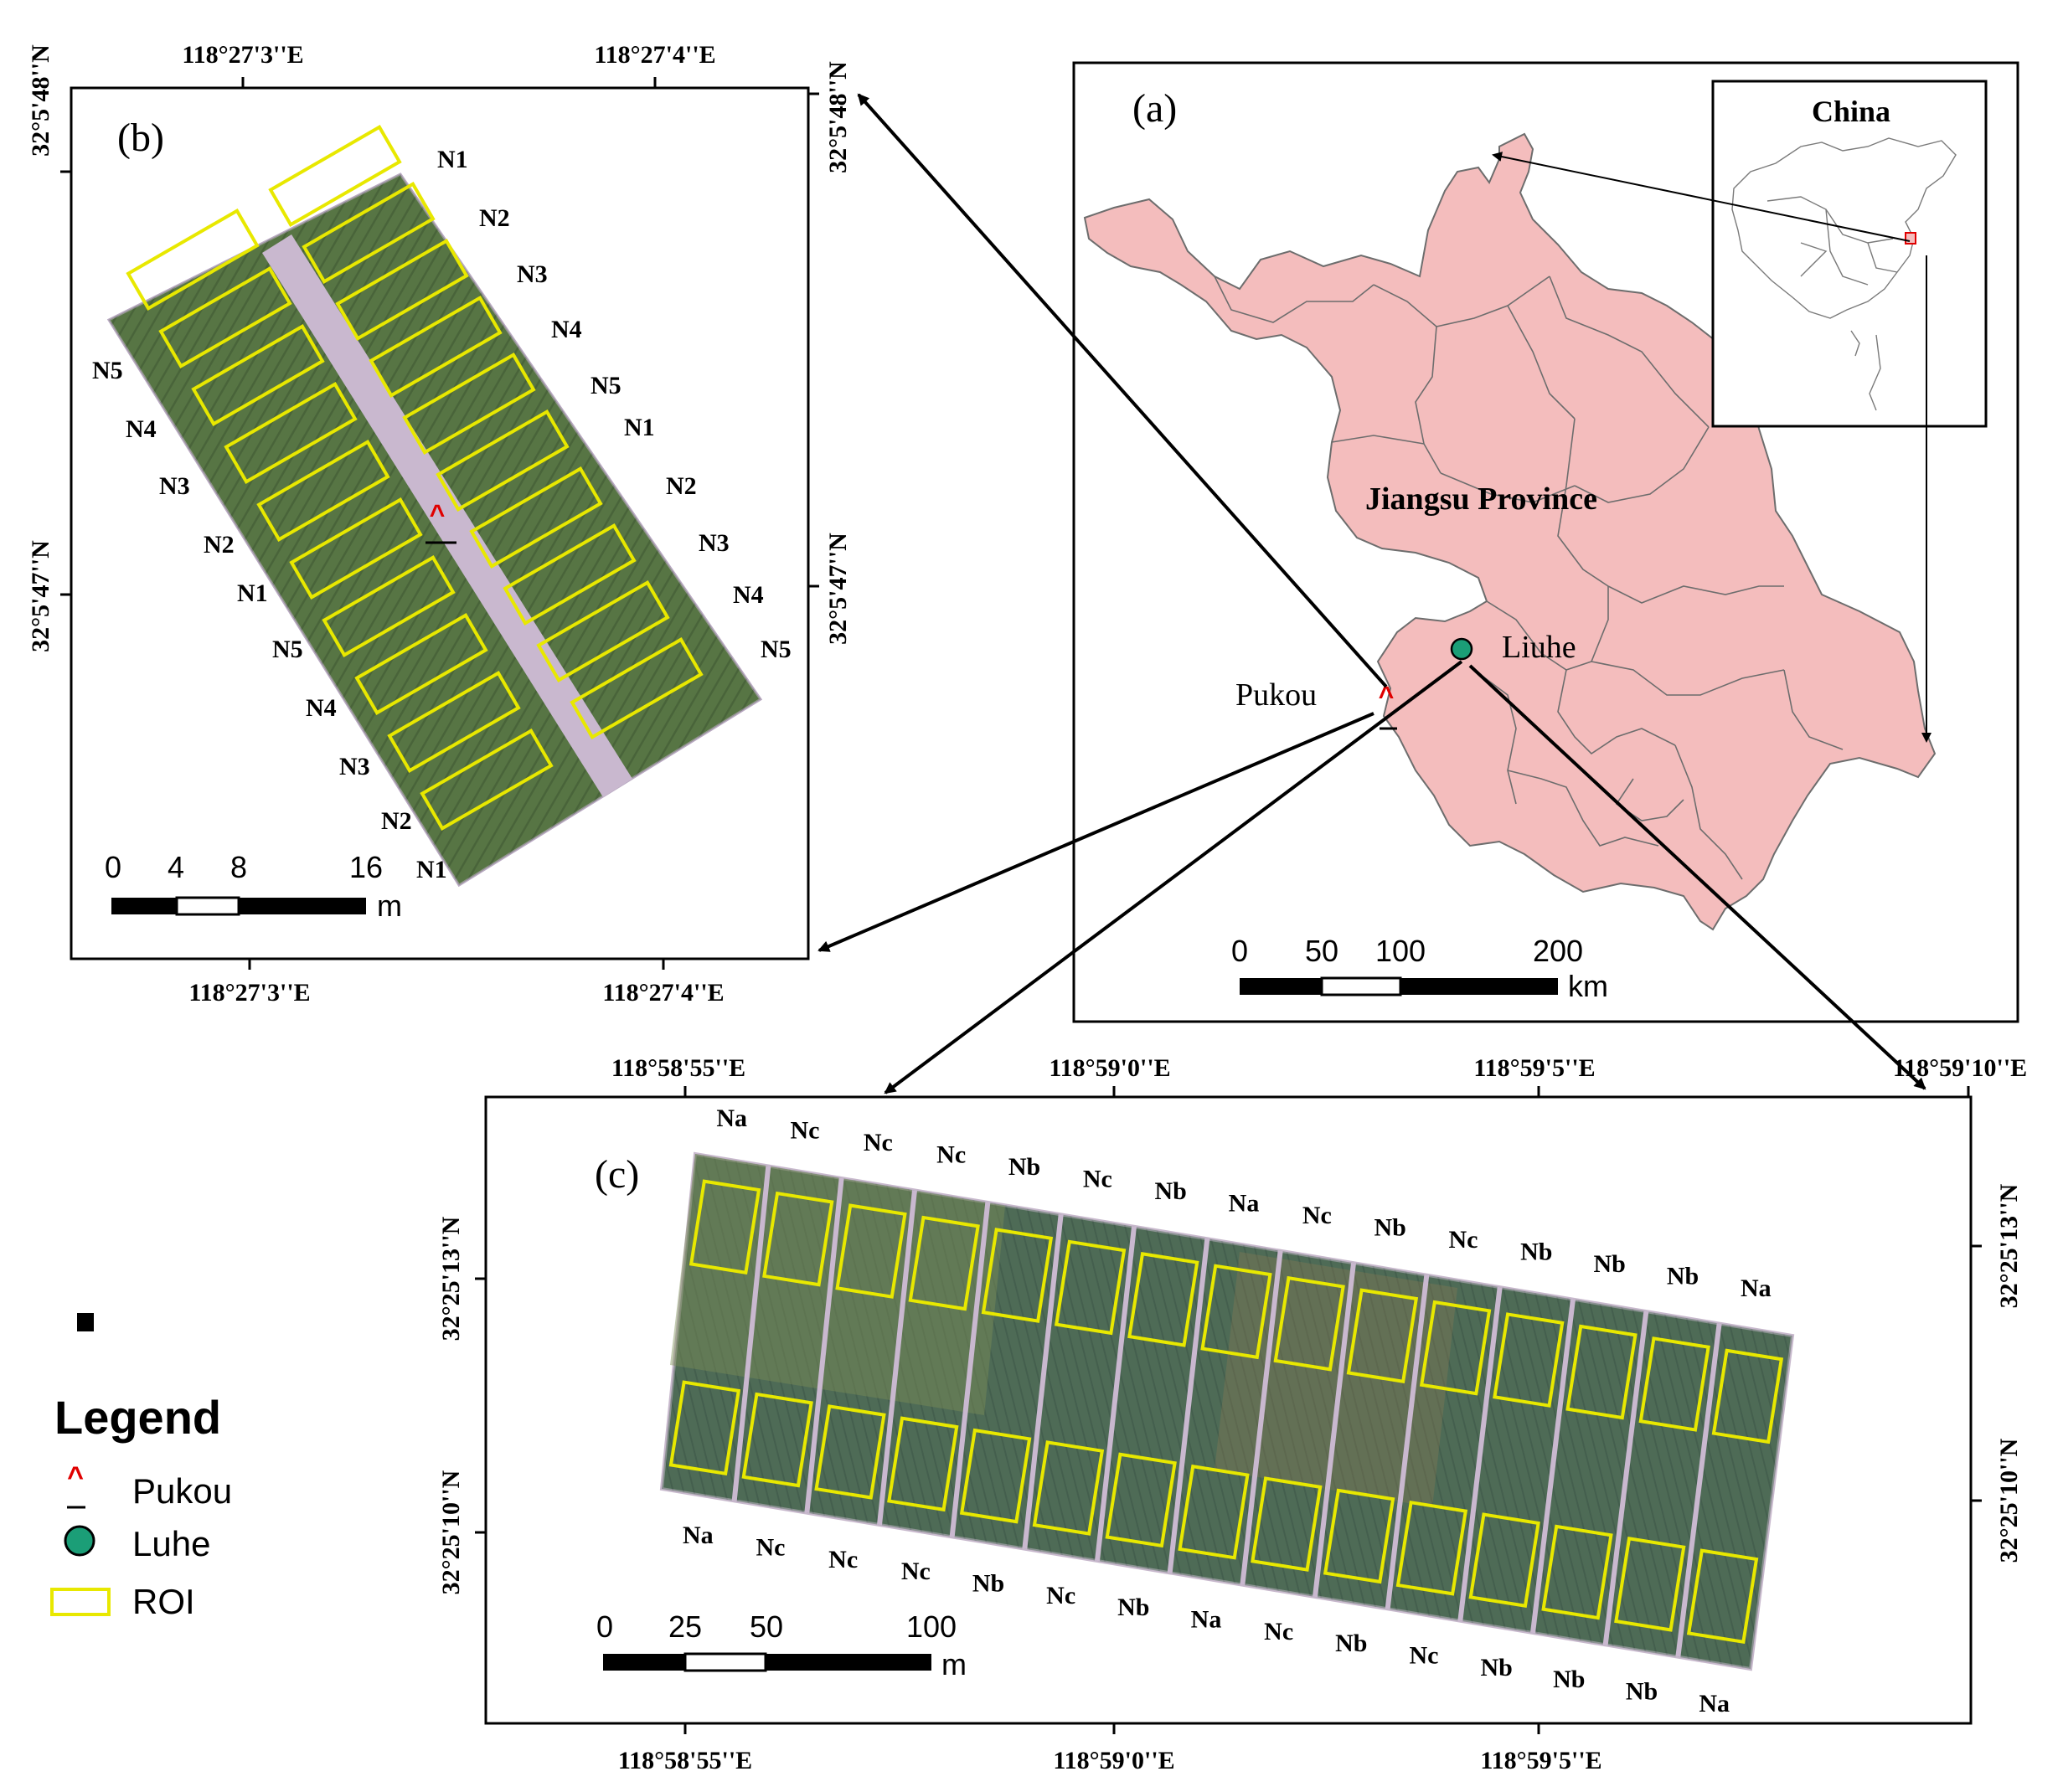 Image resolution: width=2063 pixels, height=1792 pixels. What do you see at coordinates (140, 138) in the screenshot?
I see `panel-b-label: (b)` at bounding box center [140, 138].